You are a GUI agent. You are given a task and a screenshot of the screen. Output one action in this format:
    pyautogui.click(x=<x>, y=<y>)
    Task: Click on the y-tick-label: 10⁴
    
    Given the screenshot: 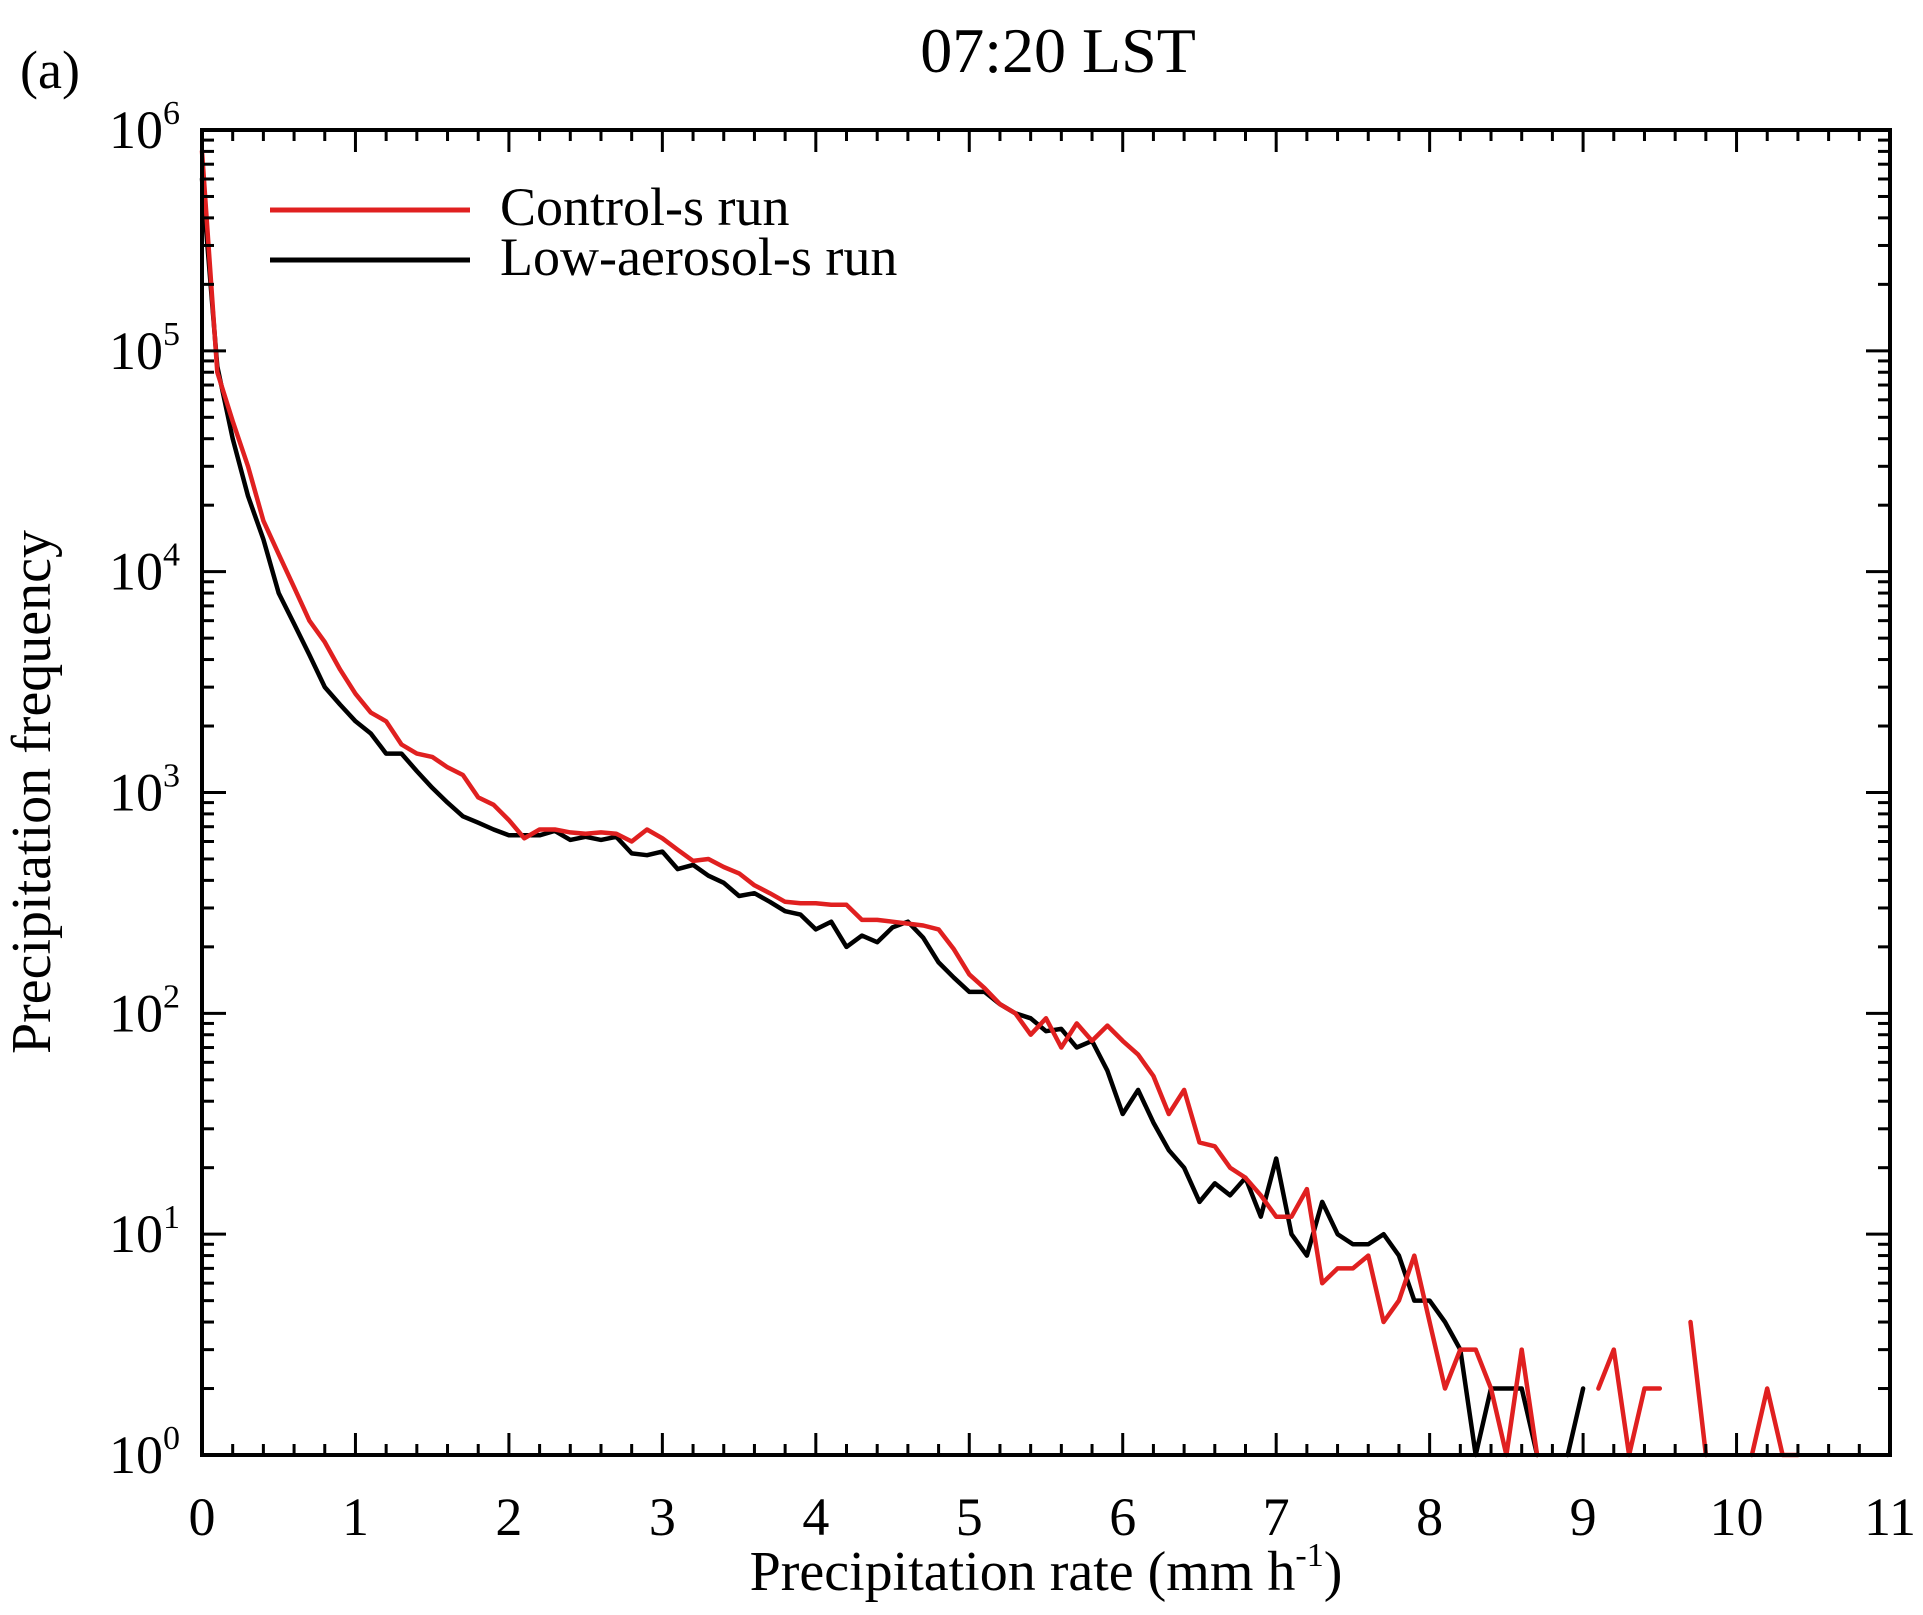 What is the action you would take?
    pyautogui.click(x=144, y=569)
    